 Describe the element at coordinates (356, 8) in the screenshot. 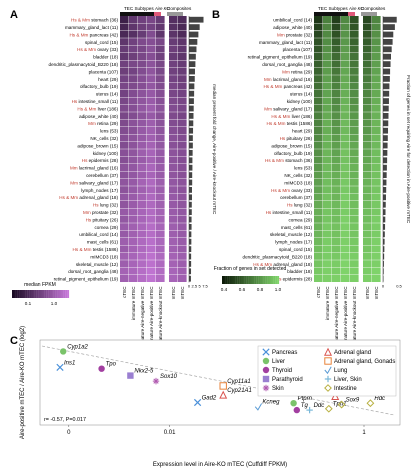

I see `header-aire-ko: Aire KO` at that location.